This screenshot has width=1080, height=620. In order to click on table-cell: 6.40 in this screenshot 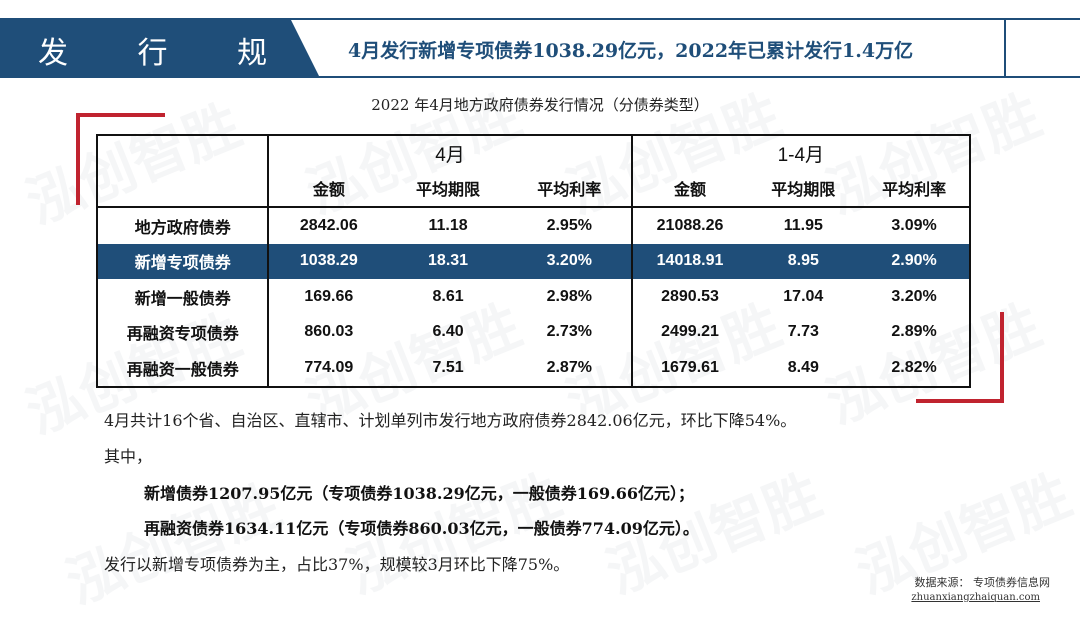, I will do `click(448, 332)`.